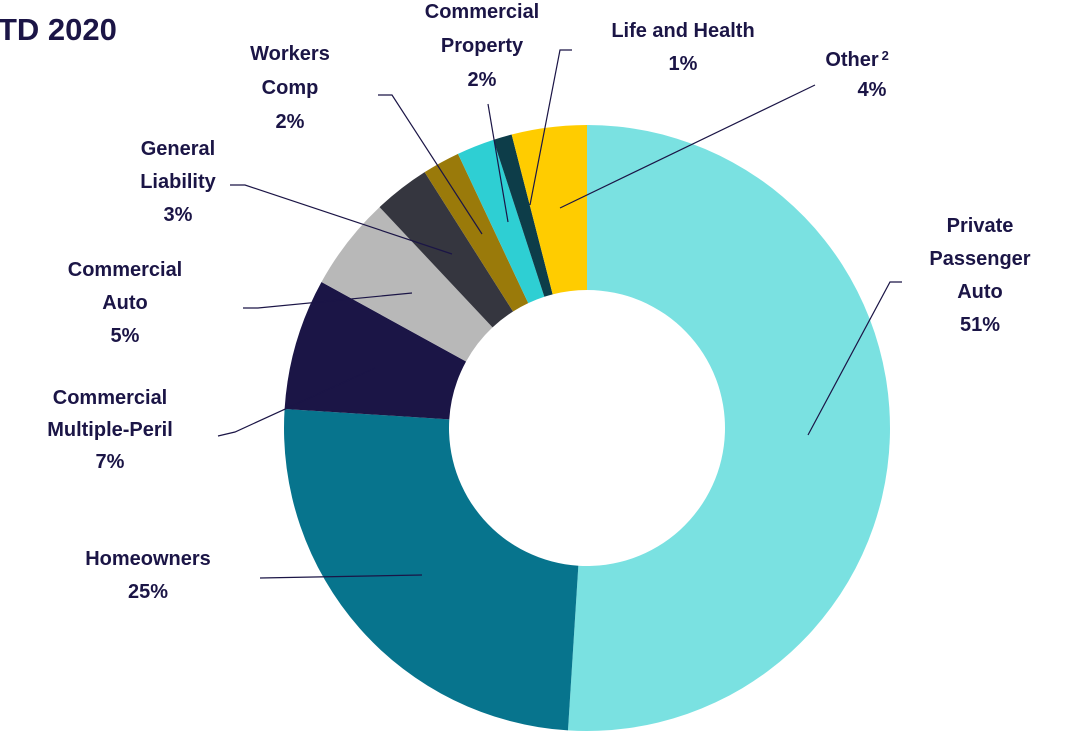 Image resolution: width=1081 pixels, height=732 pixels. What do you see at coordinates (110, 462) in the screenshot?
I see `value-label: 7%` at bounding box center [110, 462].